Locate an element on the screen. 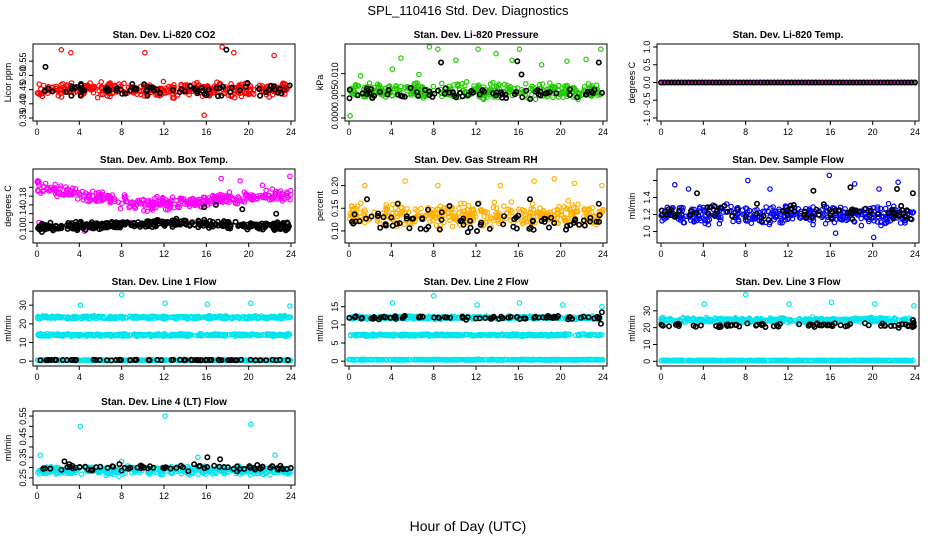 The image size is (936, 545). y-tick-label: 0.005 is located at coordinates (335, 96).